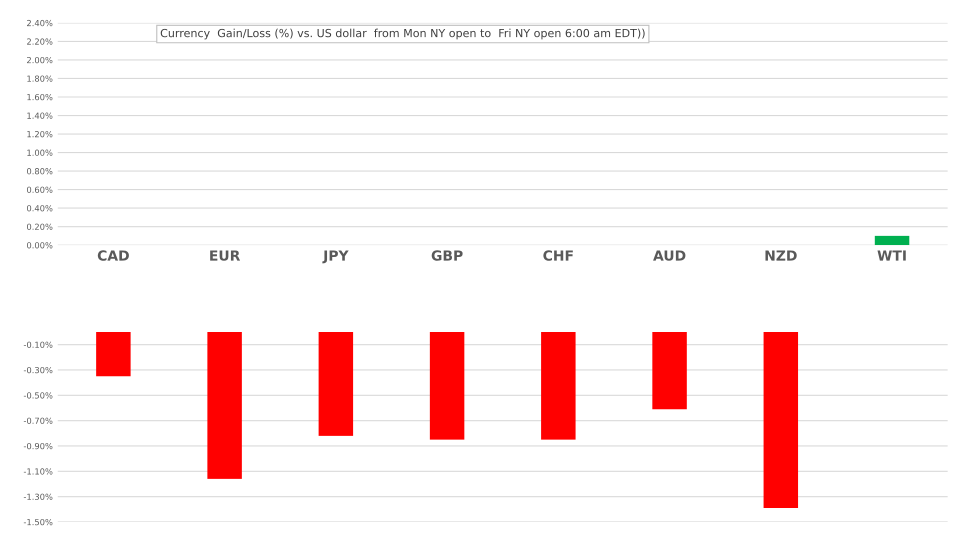  What do you see at coordinates (38, 421) in the screenshot?
I see `y-tick-label: -0.70%` at bounding box center [38, 421].